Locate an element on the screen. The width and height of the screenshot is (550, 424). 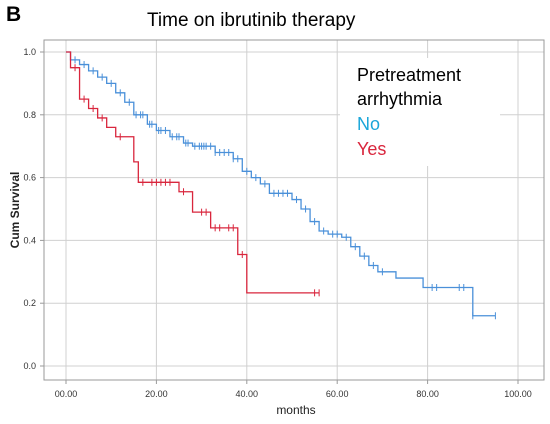
legend-entry-no: No is located at coordinates (368, 124).